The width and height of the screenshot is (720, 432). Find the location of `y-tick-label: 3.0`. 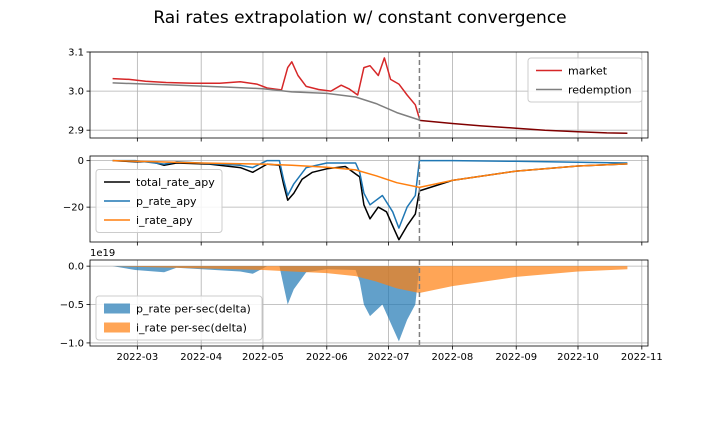

y-tick-label: 3.0 is located at coordinates (76, 92).